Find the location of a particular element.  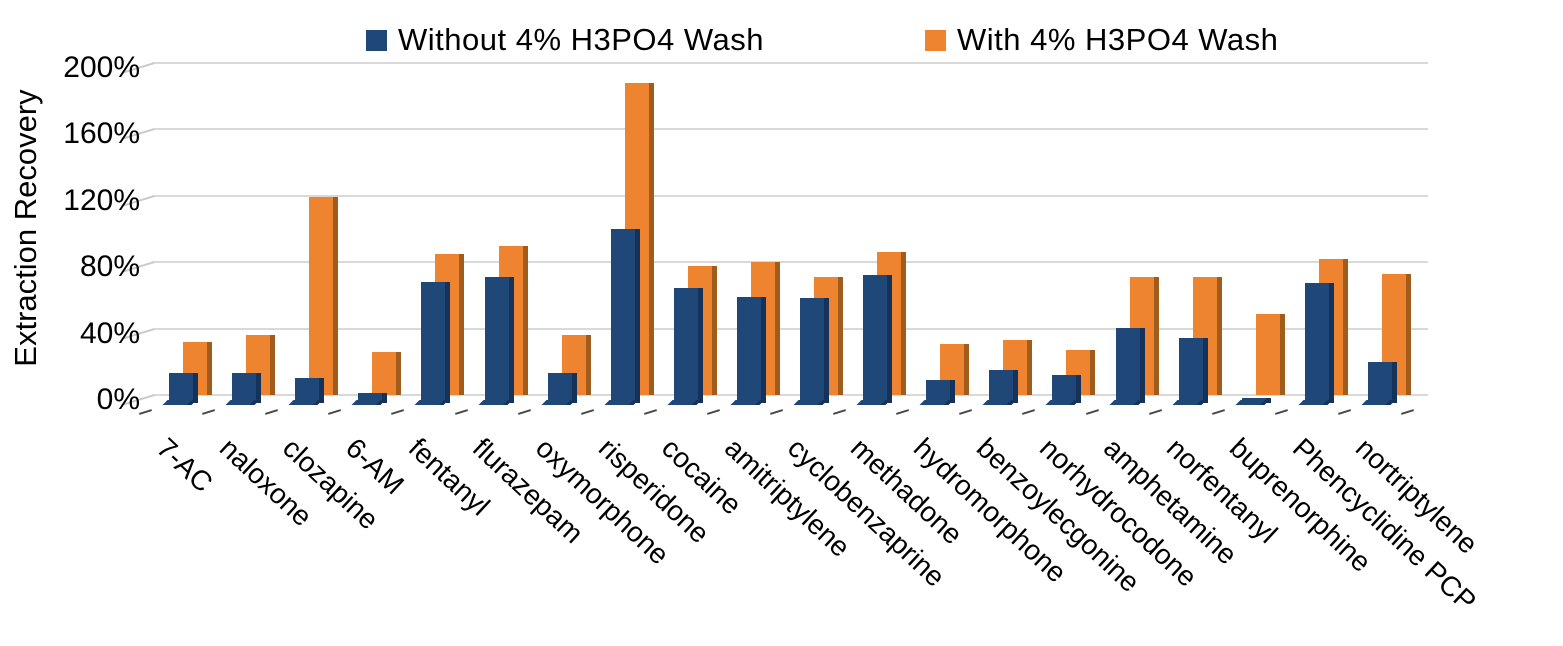

legend-item-without-wash: Without 4% H3PO4 Wash is located at coordinates (565, 40).